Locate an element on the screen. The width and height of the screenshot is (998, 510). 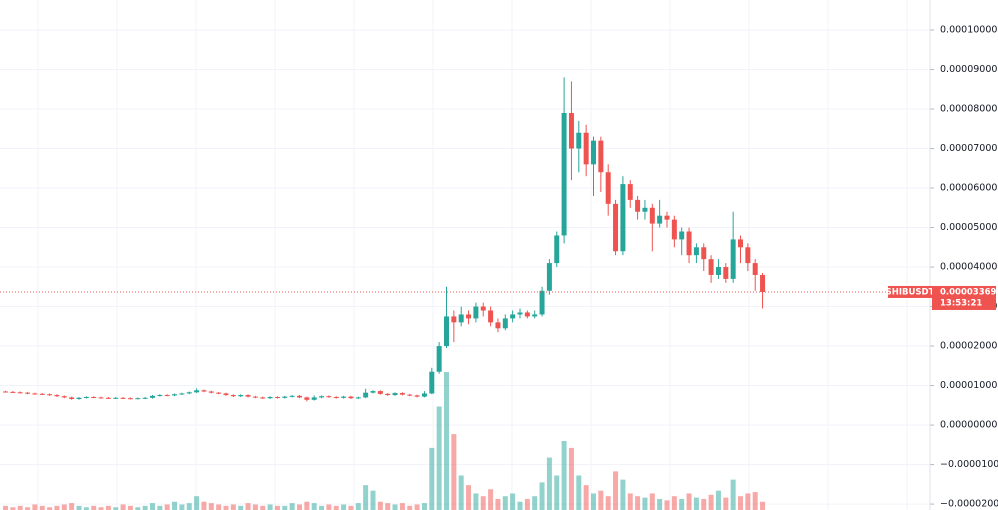
symbol-label: SHIBUSDT is located at coordinates (910, 292).